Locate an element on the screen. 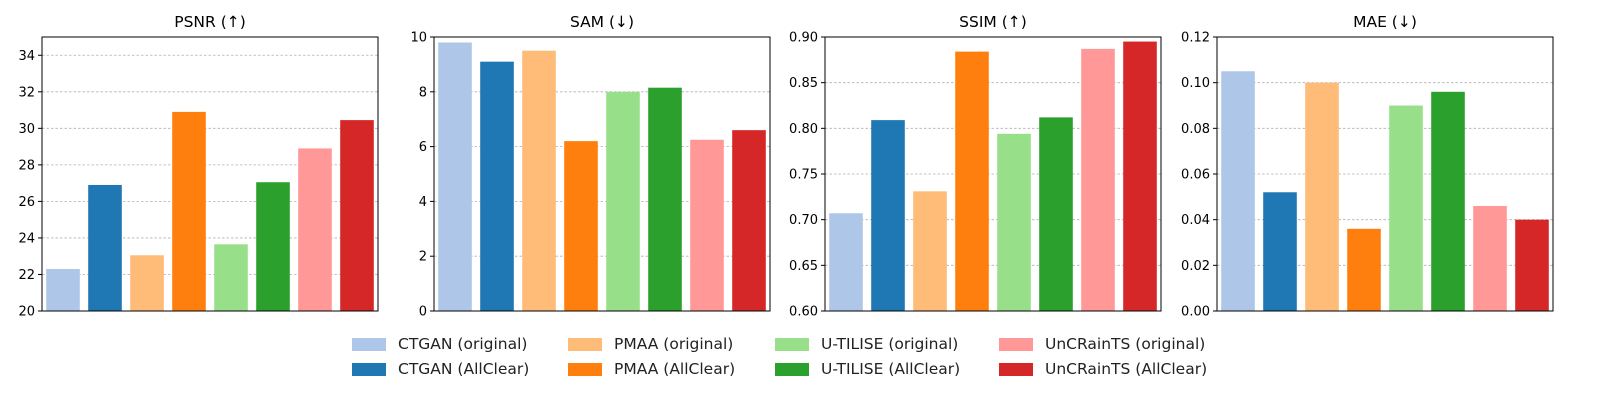  legend-item: U-TILISE (AllClear) is located at coordinates (867, 369).